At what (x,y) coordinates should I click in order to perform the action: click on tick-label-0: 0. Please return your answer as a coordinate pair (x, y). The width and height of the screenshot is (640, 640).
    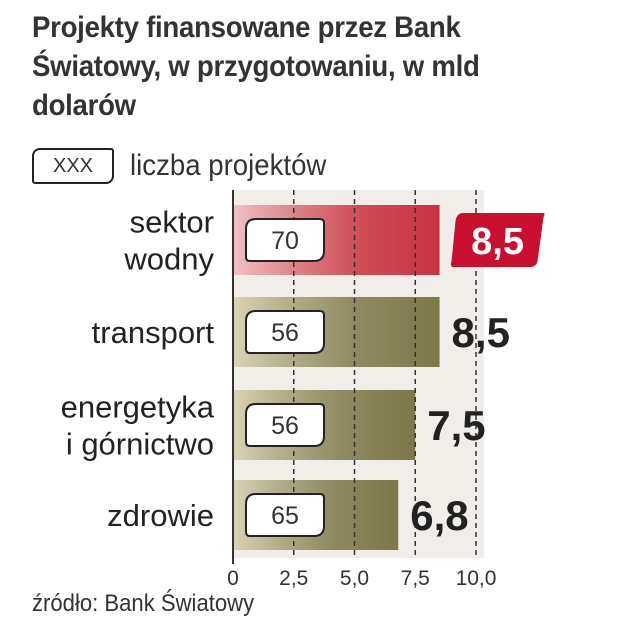
    Looking at the image, I should click on (233, 578).